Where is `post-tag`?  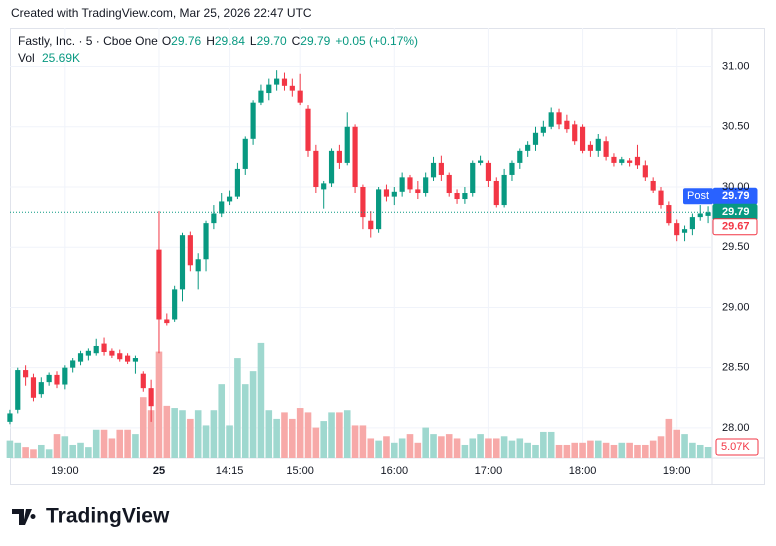 post-tag is located at coordinates (698, 196).